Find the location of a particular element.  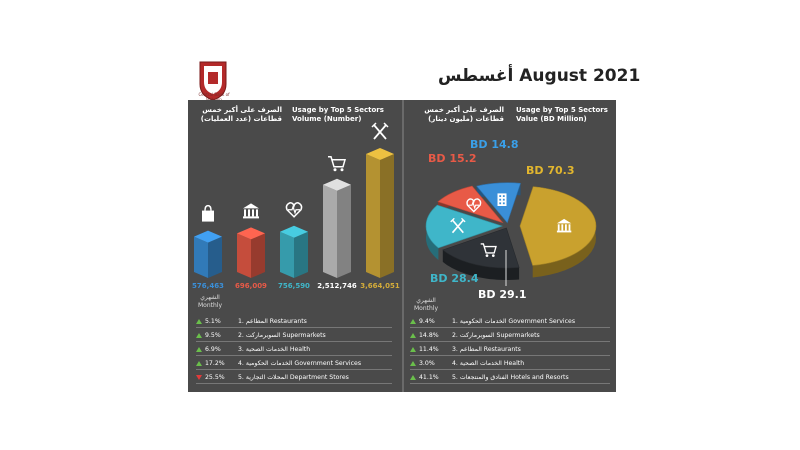

list-item: 11.4% 3. المطاعم Restaurants is located at coordinates (510, 350).